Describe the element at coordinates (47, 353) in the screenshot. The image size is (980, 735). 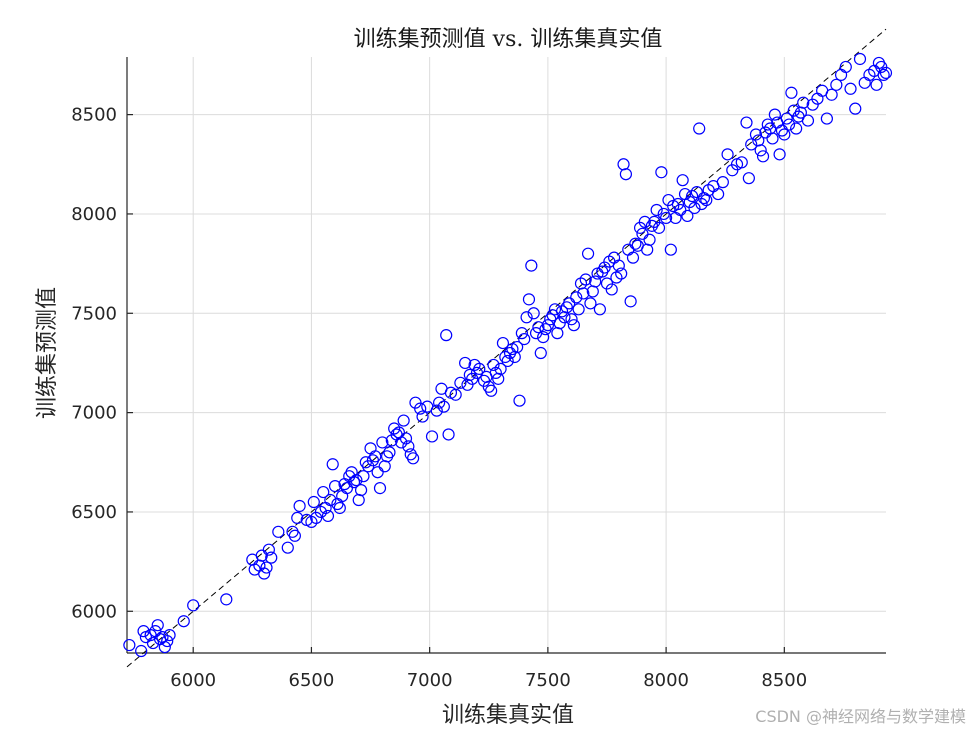
I see `y-axis-label: 训练集预测值` at that location.